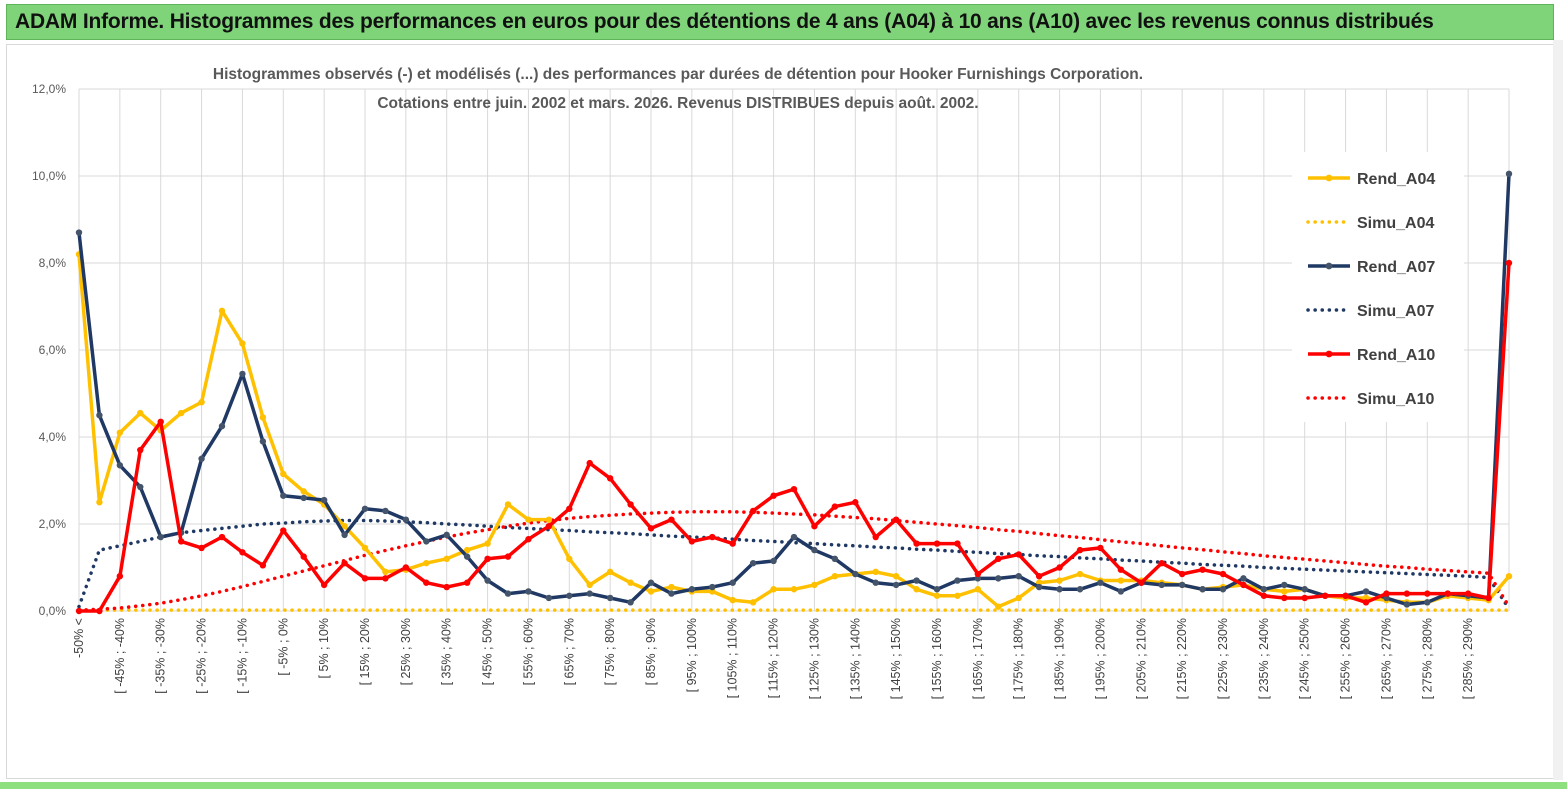  What do you see at coordinates (1386, 658) in the screenshot?
I see `x-tick-label: [ 265% ; 270%` at bounding box center [1386, 658].